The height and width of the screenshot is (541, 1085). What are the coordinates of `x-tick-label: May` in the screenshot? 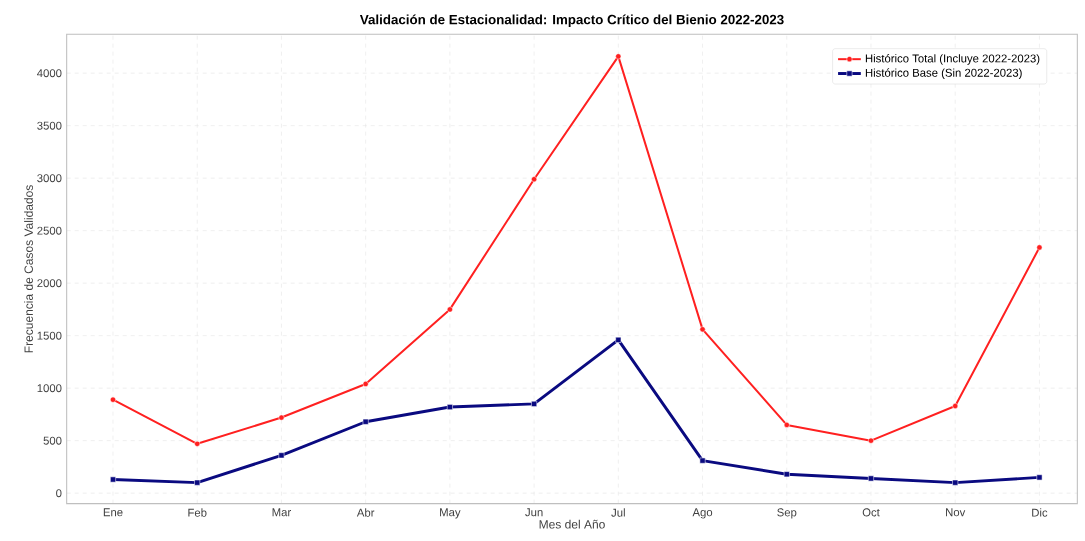 It's located at (450, 513).